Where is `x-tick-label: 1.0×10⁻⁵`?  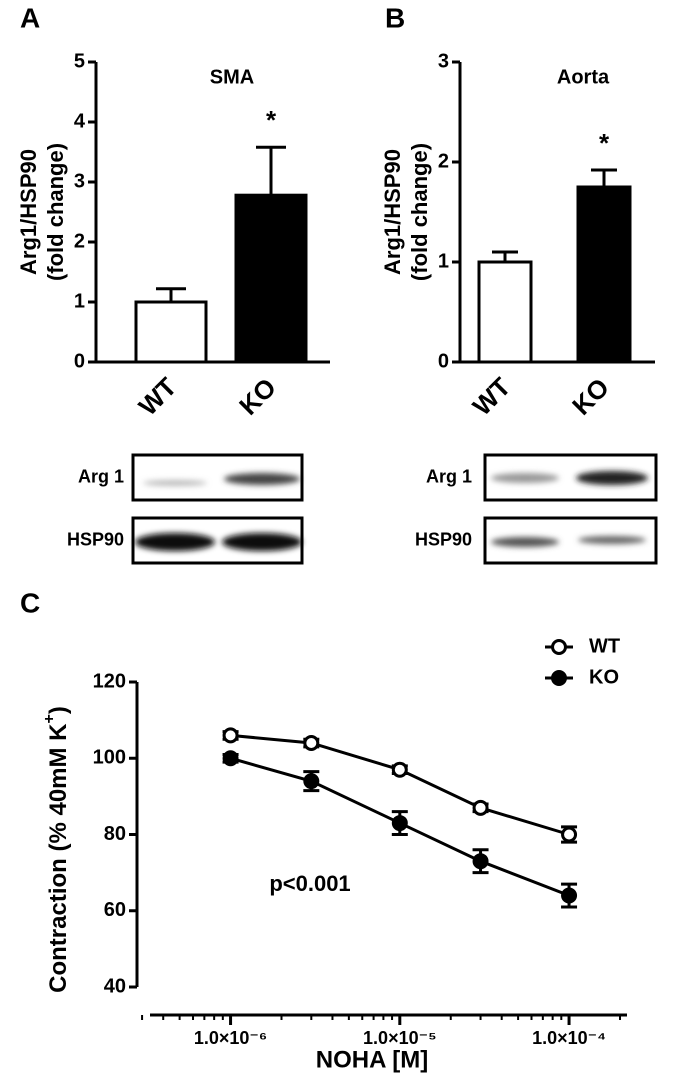
x-tick-label: 1.0×10⁻⁵ is located at coordinates (400, 1038).